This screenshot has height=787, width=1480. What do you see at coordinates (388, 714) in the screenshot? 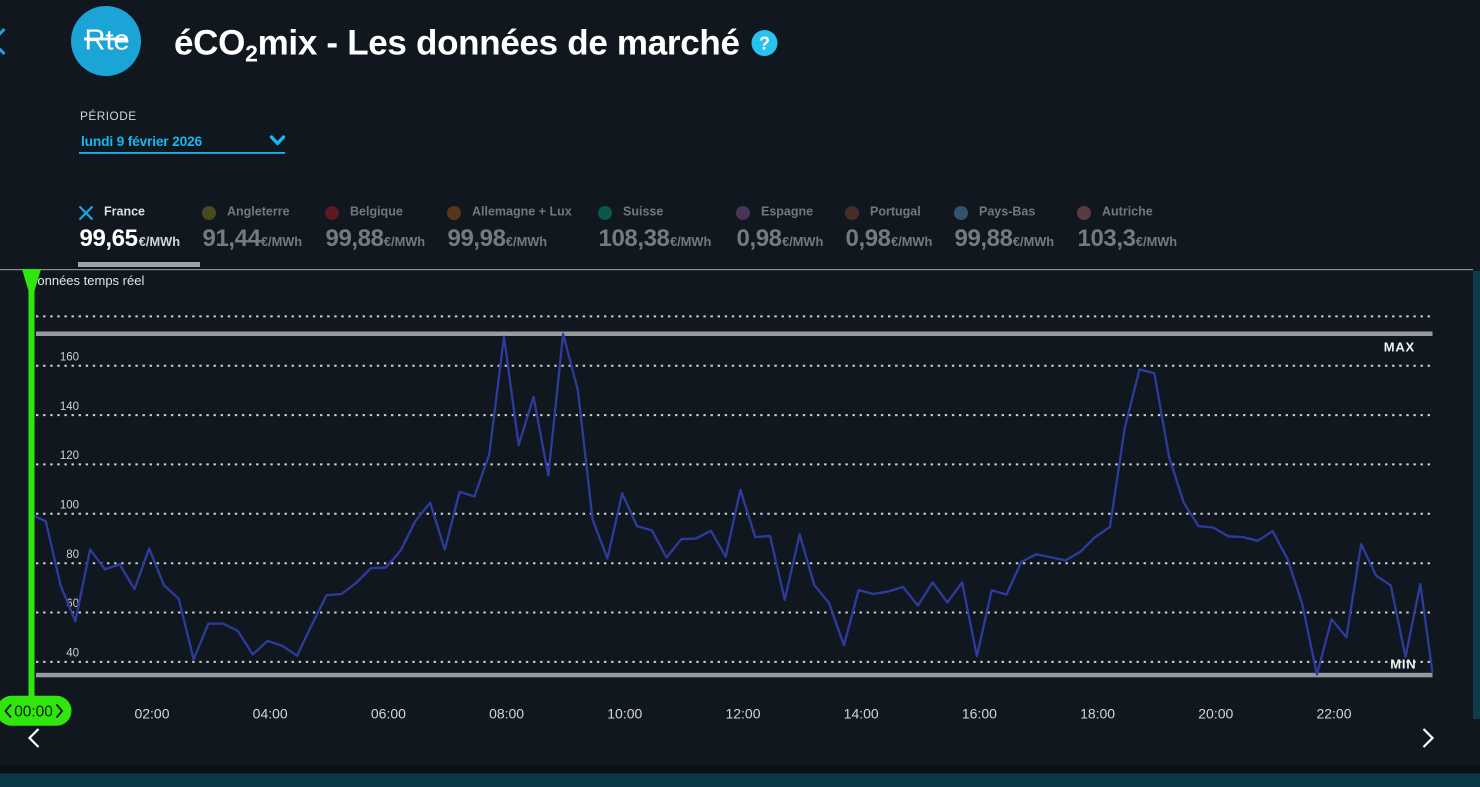
I see `svg-text: 06:00` at bounding box center [388, 714].